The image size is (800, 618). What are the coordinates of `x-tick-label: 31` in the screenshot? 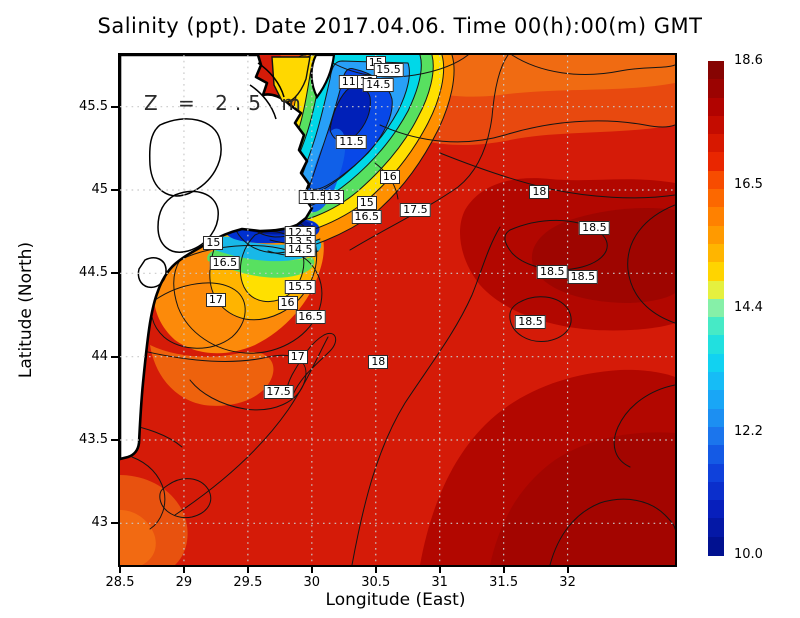 It's located at (439, 582).